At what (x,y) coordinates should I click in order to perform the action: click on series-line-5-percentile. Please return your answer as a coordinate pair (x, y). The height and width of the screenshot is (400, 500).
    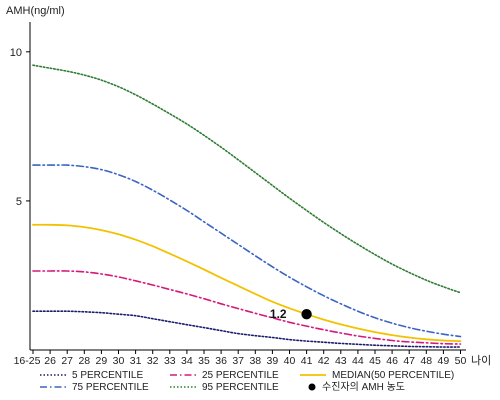
    Looking at the image, I should click on (247, 329).